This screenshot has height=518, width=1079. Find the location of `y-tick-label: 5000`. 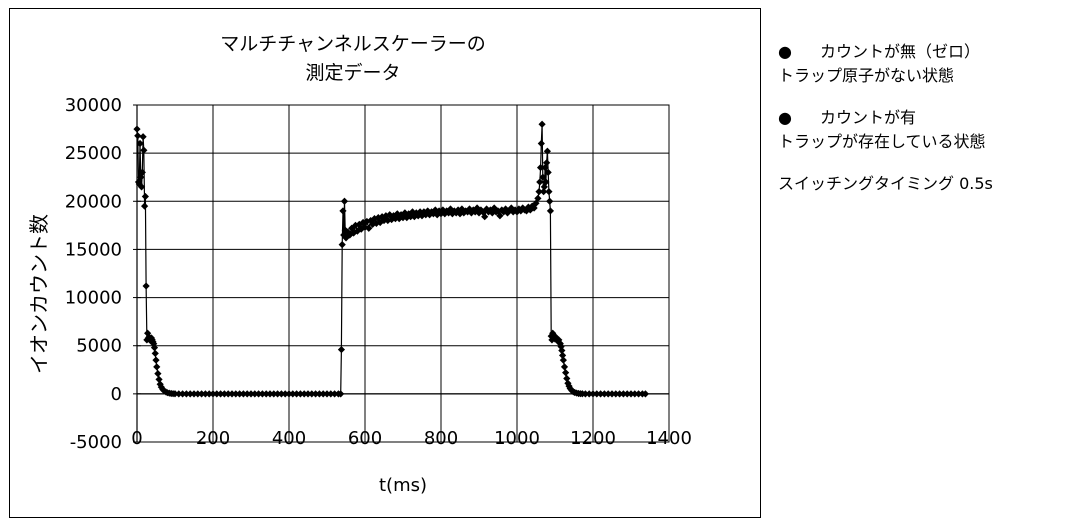

y-tick-label: 5000 is located at coordinates (99, 346).